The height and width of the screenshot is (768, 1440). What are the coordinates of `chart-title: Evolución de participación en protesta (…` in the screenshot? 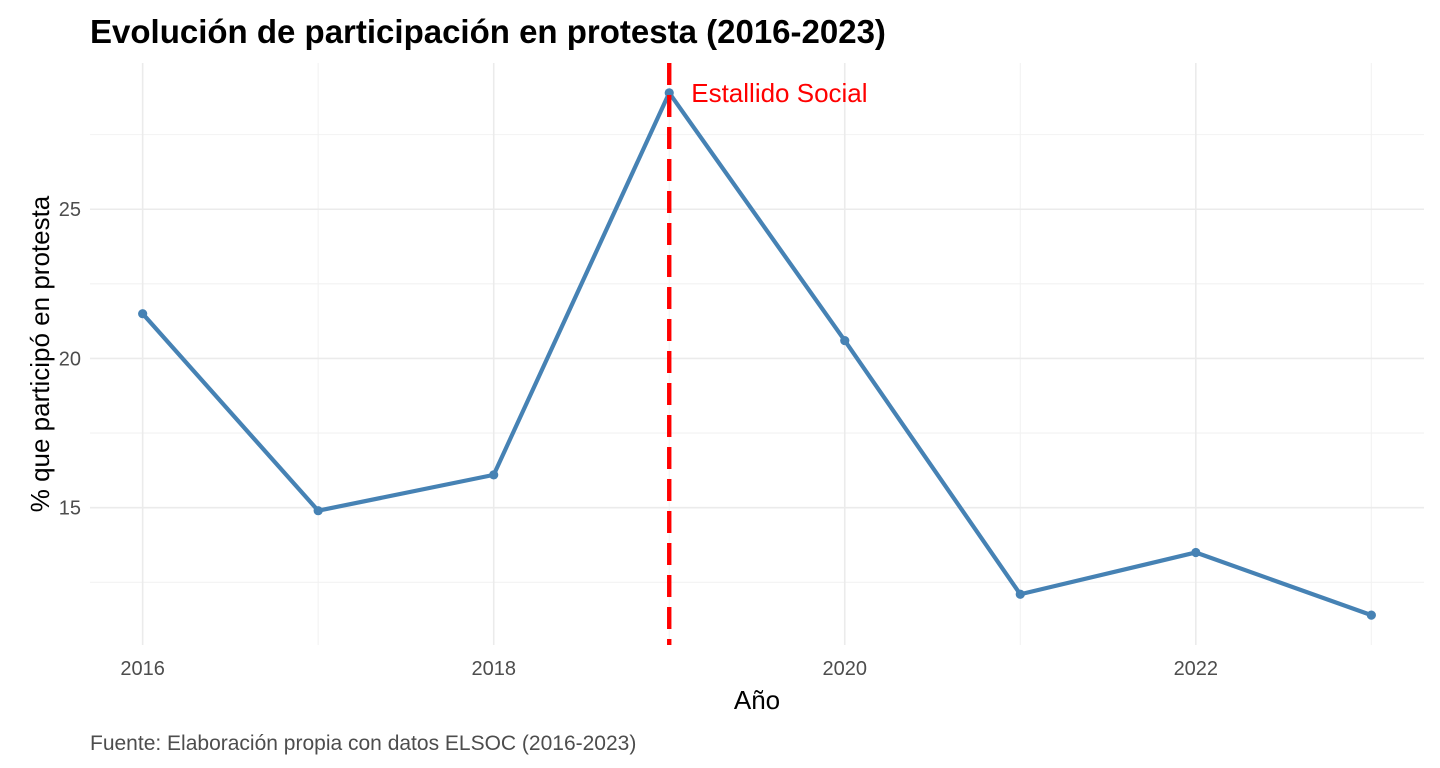 It's located at (488, 31).